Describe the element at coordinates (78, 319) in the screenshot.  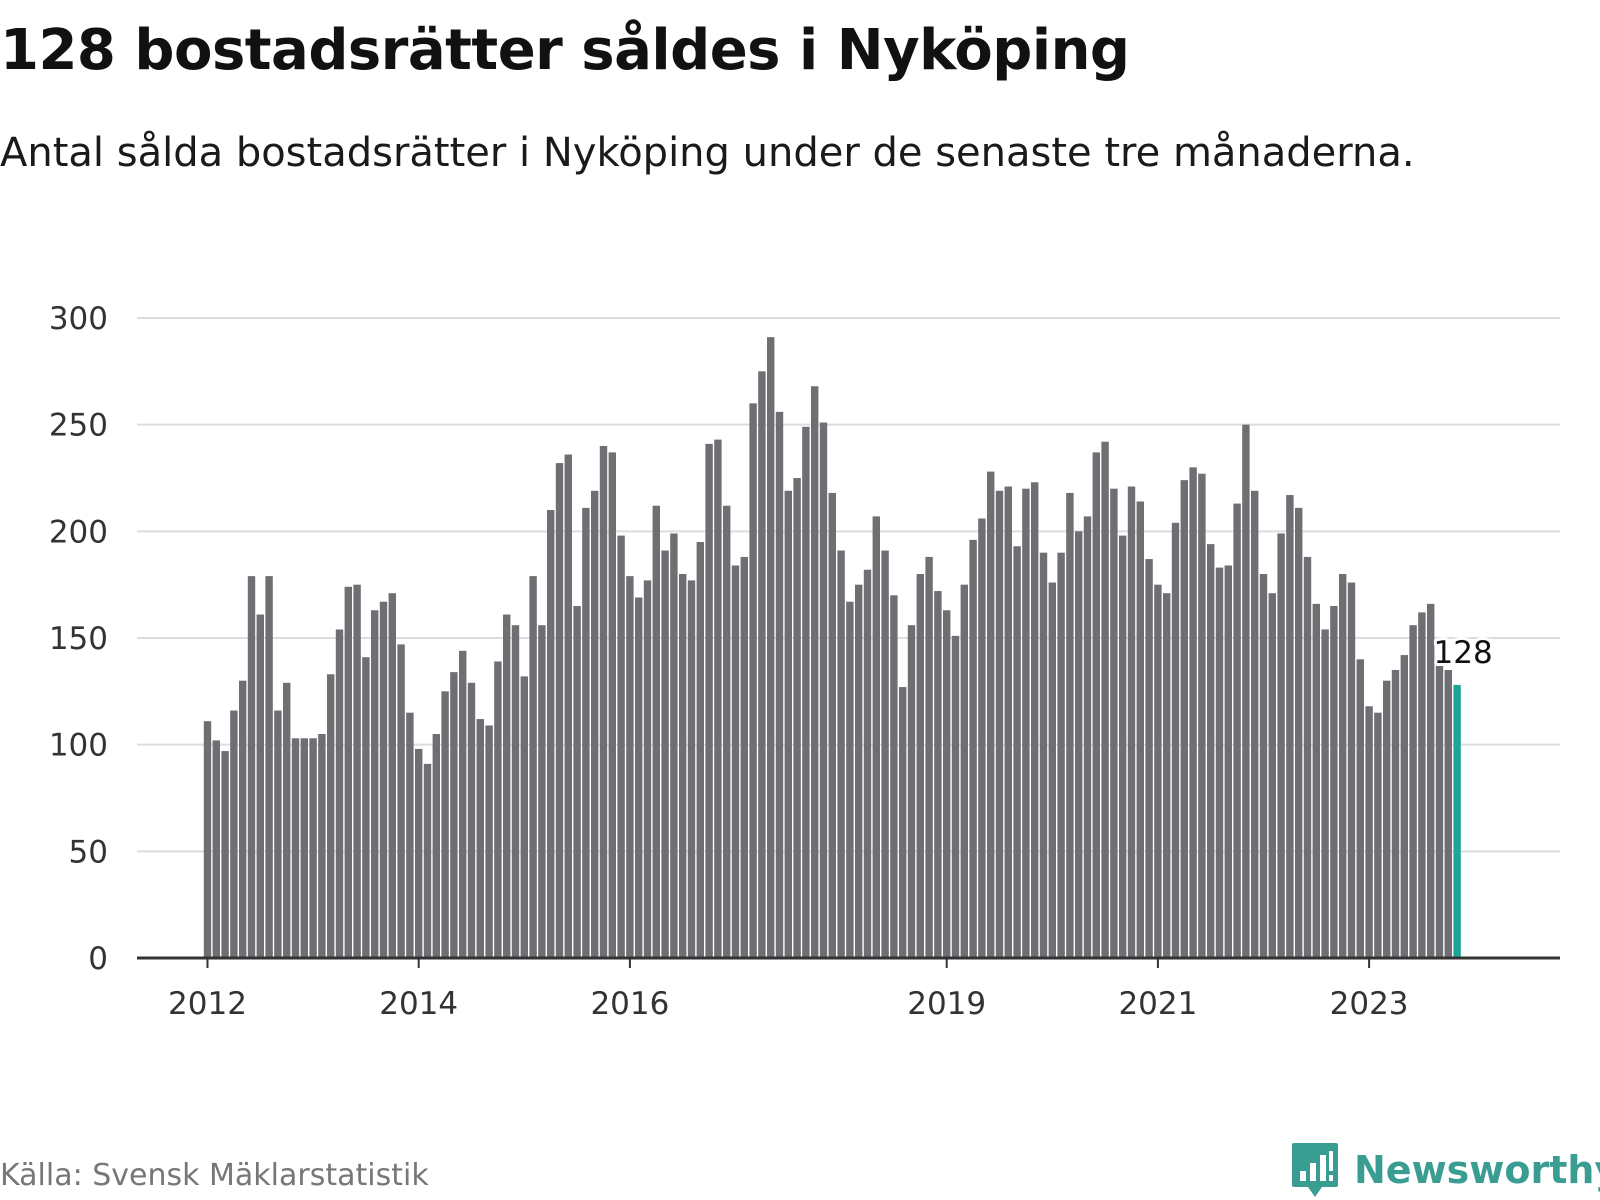
I see `y-tick-label: 300` at that location.